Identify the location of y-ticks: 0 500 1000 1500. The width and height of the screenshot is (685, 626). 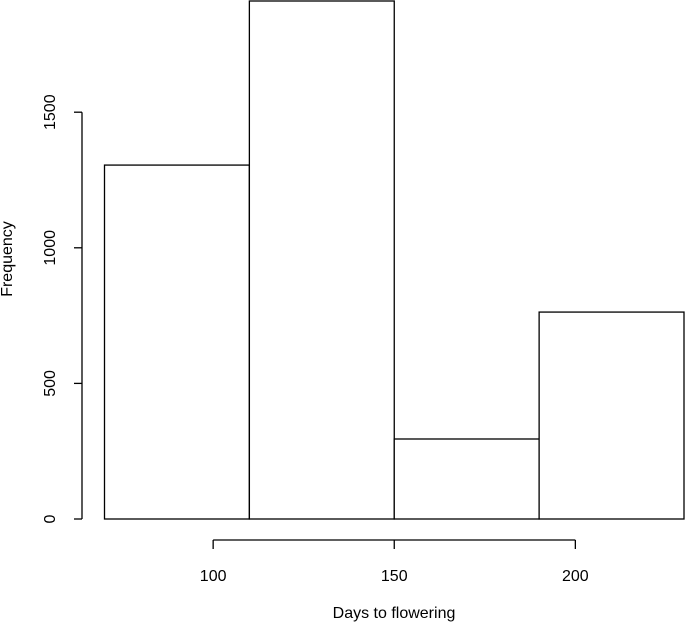
(62, 308).